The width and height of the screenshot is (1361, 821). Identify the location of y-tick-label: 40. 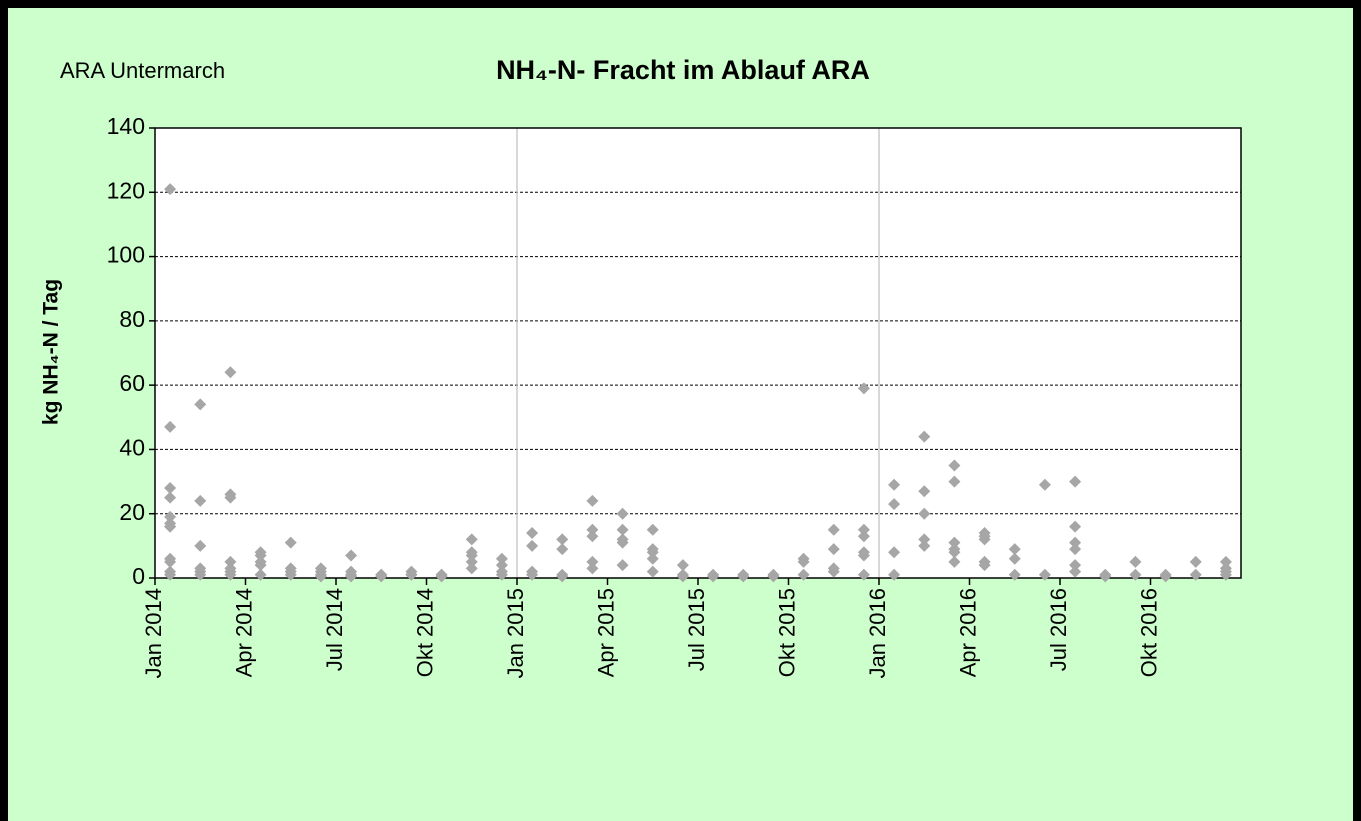
(132, 448).